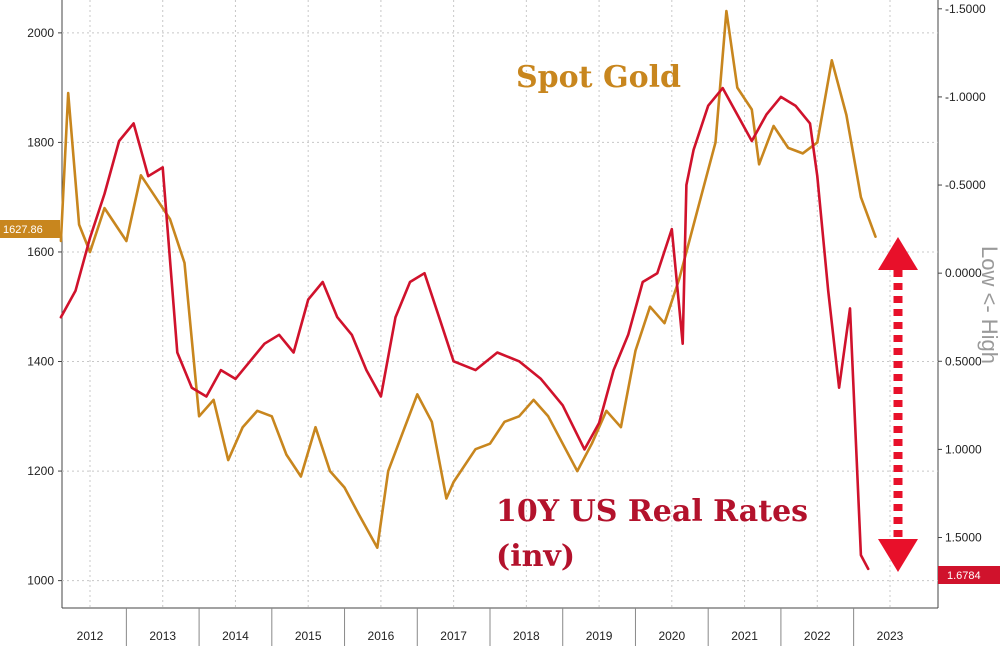 Image resolution: width=1000 pixels, height=646 pixels. What do you see at coordinates (40, 33) in the screenshot?
I see `left-tick-label: 2000` at bounding box center [40, 33].